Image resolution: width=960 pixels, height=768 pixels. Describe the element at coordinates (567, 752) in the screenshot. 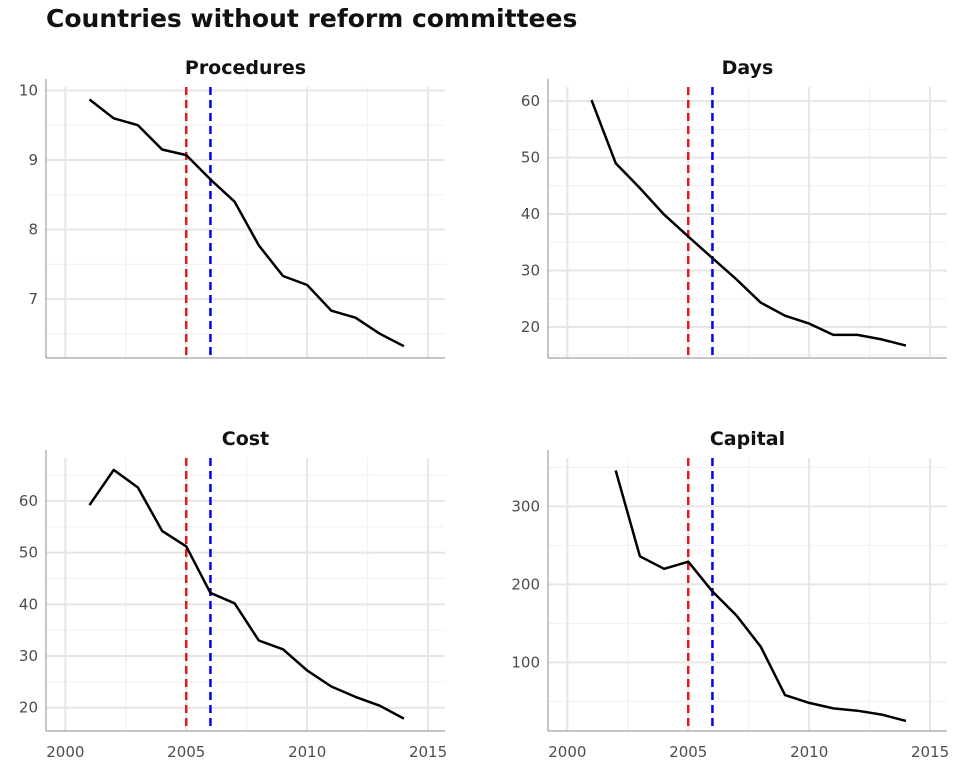

I see `panel-4-x-tick-label: 2000` at that location.